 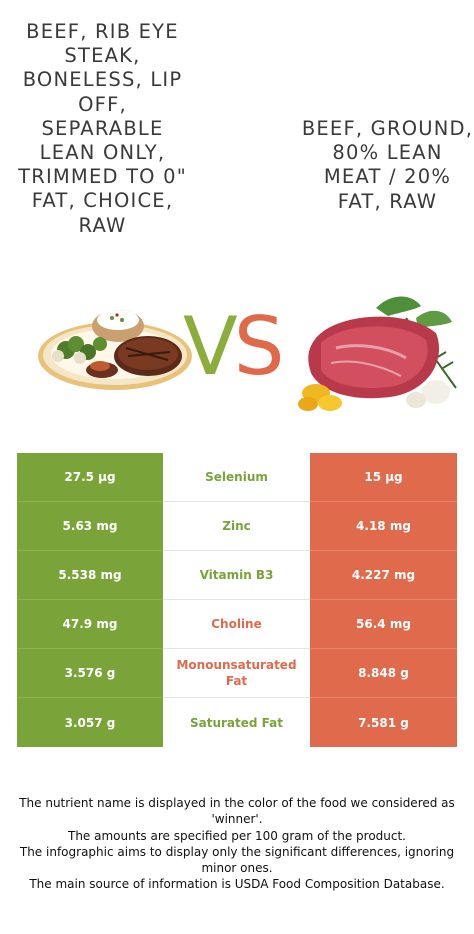 I want to click on left-value: 5.63 mg, so click(x=90, y=526).